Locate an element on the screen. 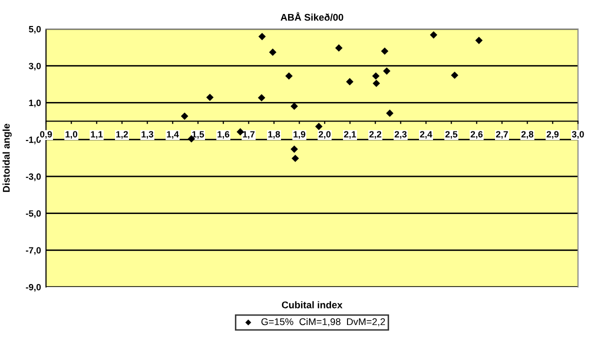  x-tick-label: 0,9 is located at coordinates (46, 135).